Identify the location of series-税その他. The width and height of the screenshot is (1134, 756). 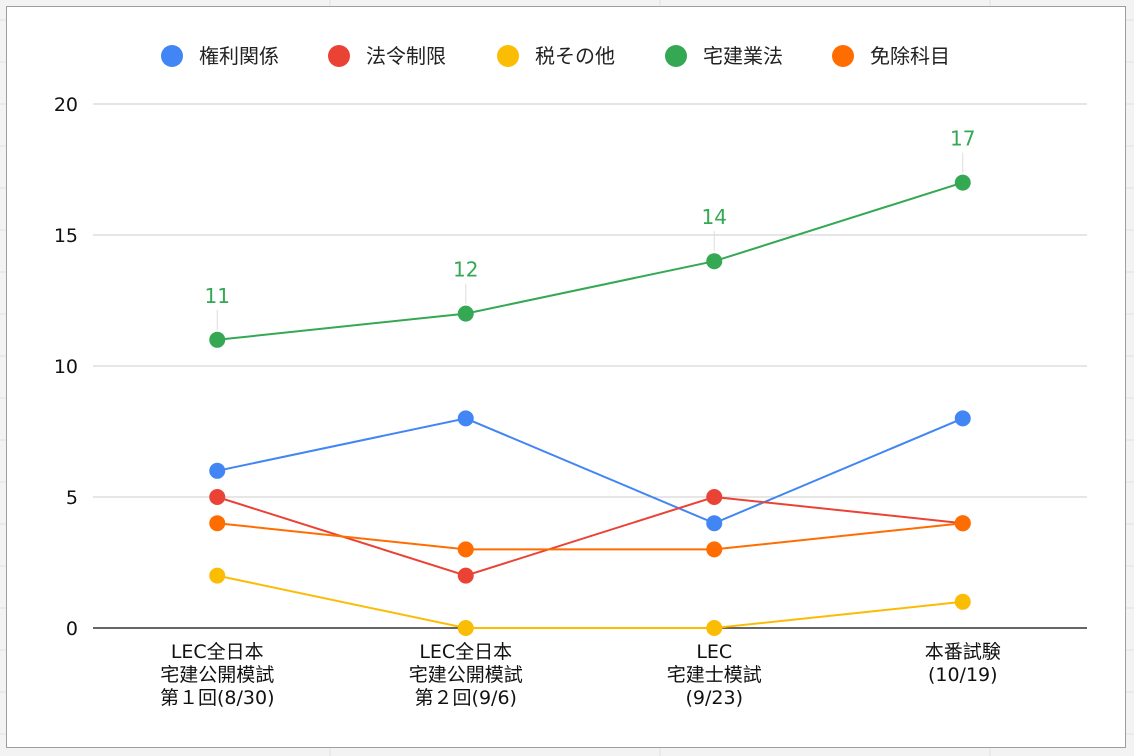
(590, 601).